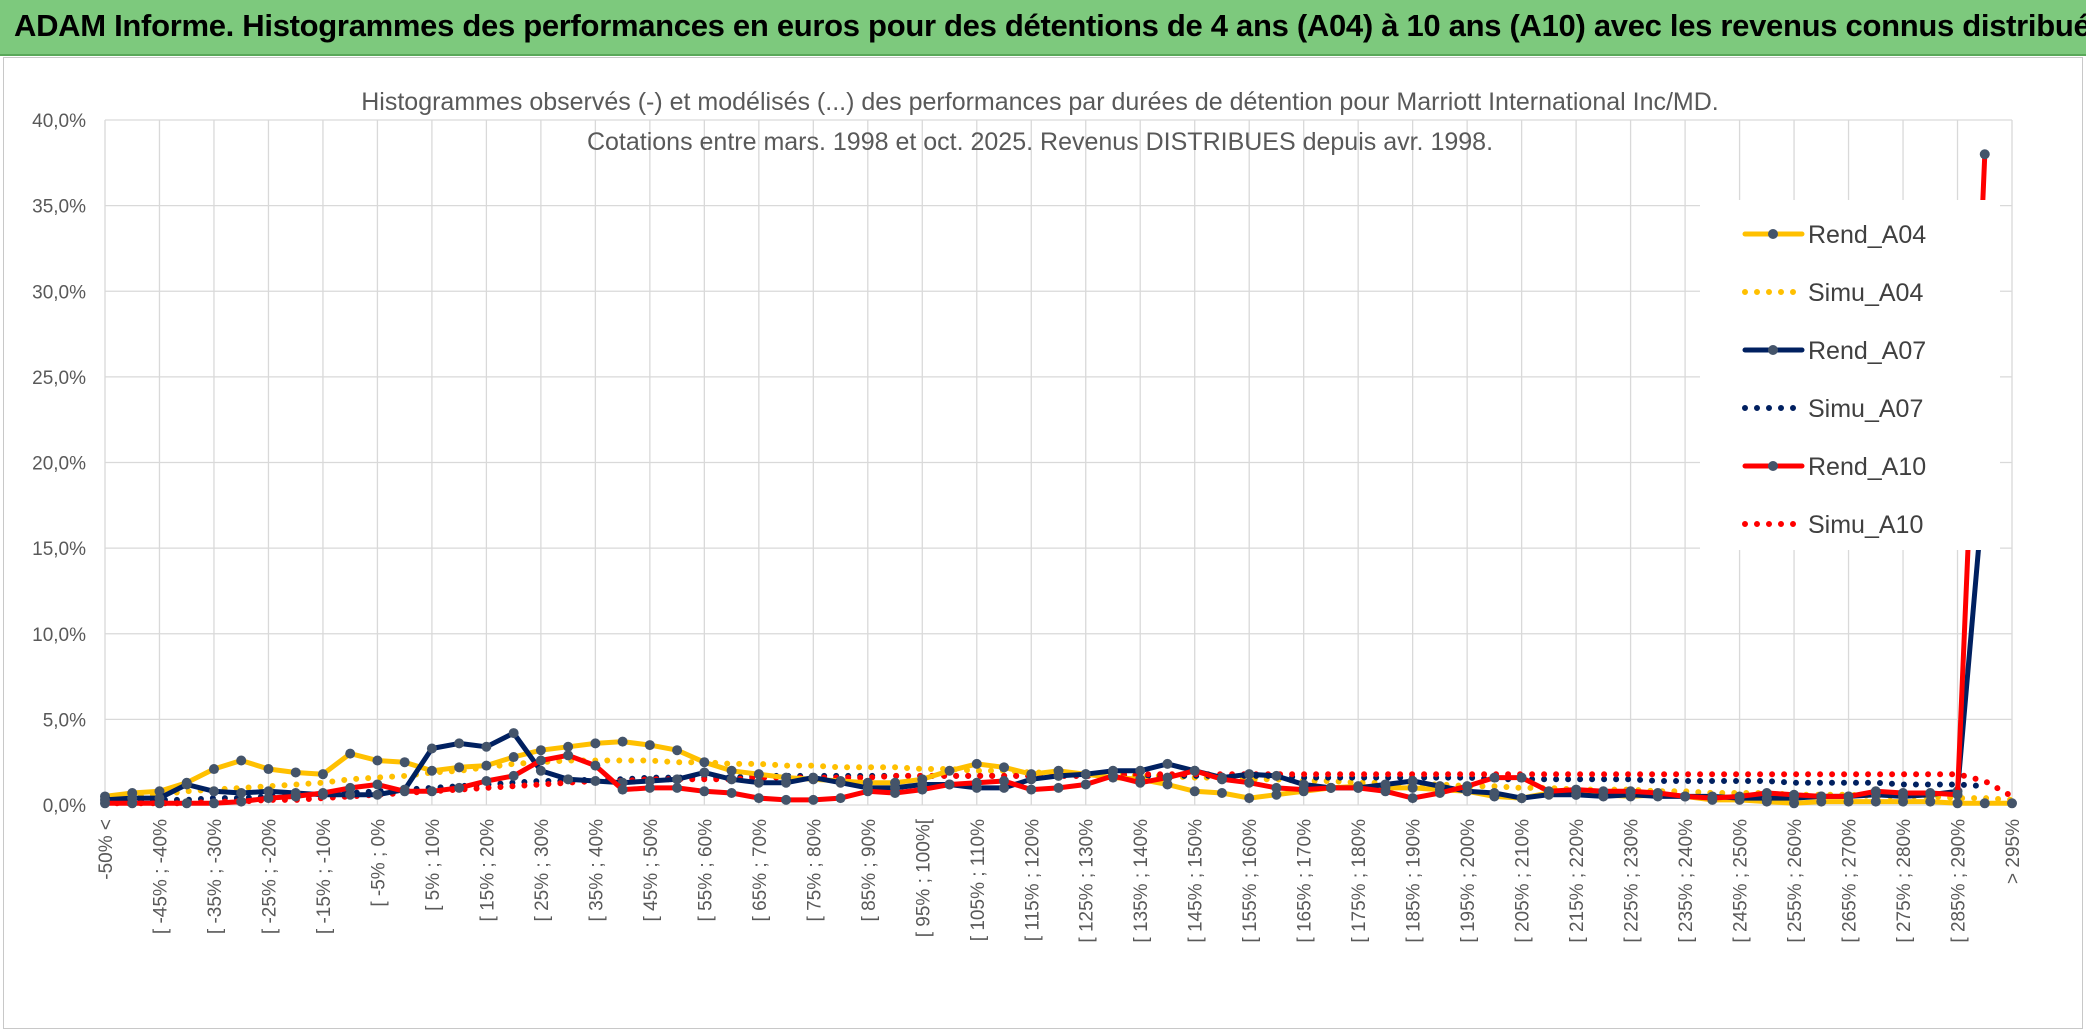 This screenshot has height=1033, width=2086. Describe the element at coordinates (59, 464) in the screenshot. I see `y-tick-label: 20,0%` at that location.